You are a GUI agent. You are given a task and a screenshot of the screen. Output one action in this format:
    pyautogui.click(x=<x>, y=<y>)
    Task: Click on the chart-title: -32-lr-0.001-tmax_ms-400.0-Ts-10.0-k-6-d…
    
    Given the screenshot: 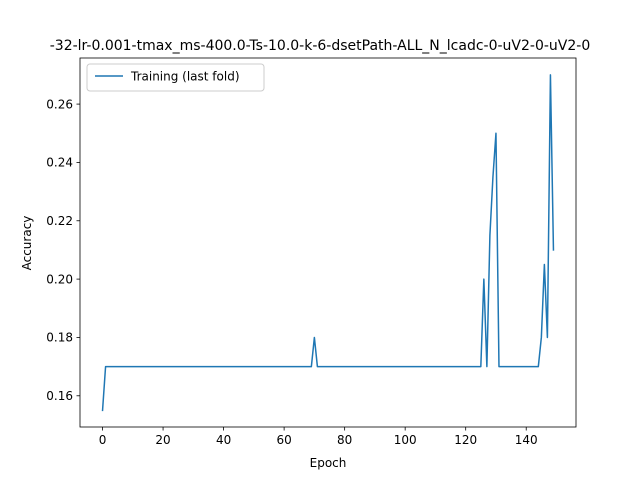 What is the action you would take?
    pyautogui.click(x=320, y=46)
    